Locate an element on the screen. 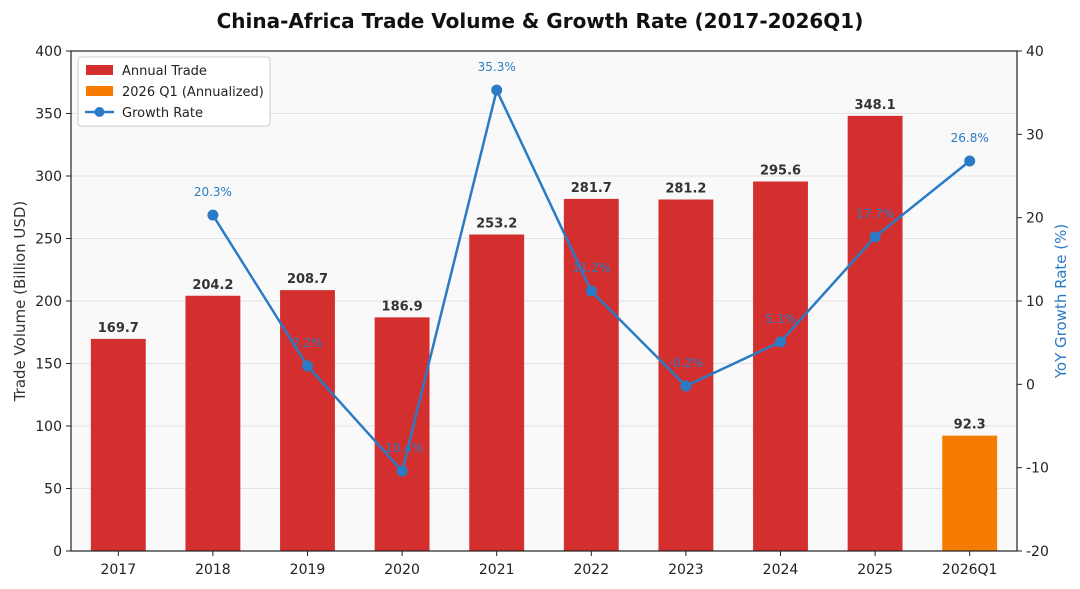 This screenshot has width=1080, height=589. x-tick-label: 2024 is located at coordinates (781, 570).